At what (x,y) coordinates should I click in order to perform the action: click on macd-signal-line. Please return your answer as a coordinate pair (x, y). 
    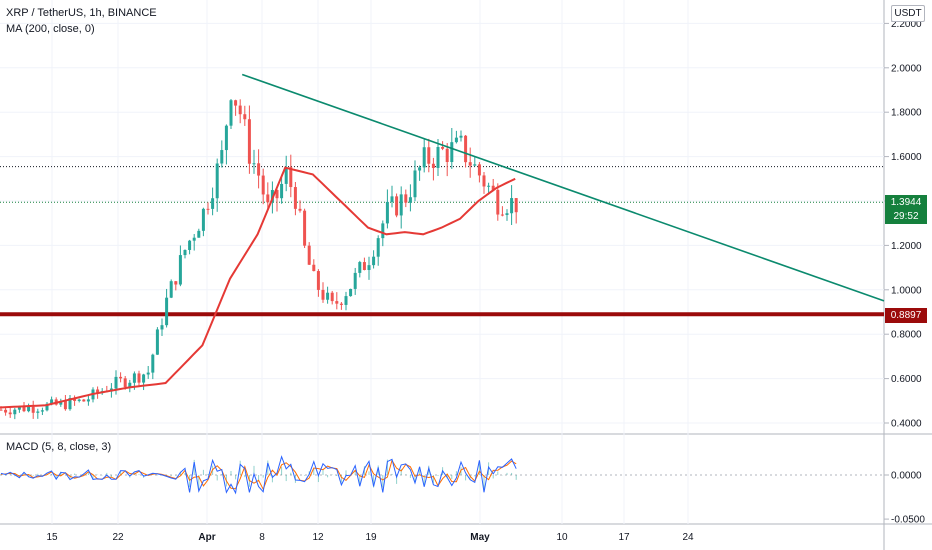
    Looking at the image, I should click on (258, 475).